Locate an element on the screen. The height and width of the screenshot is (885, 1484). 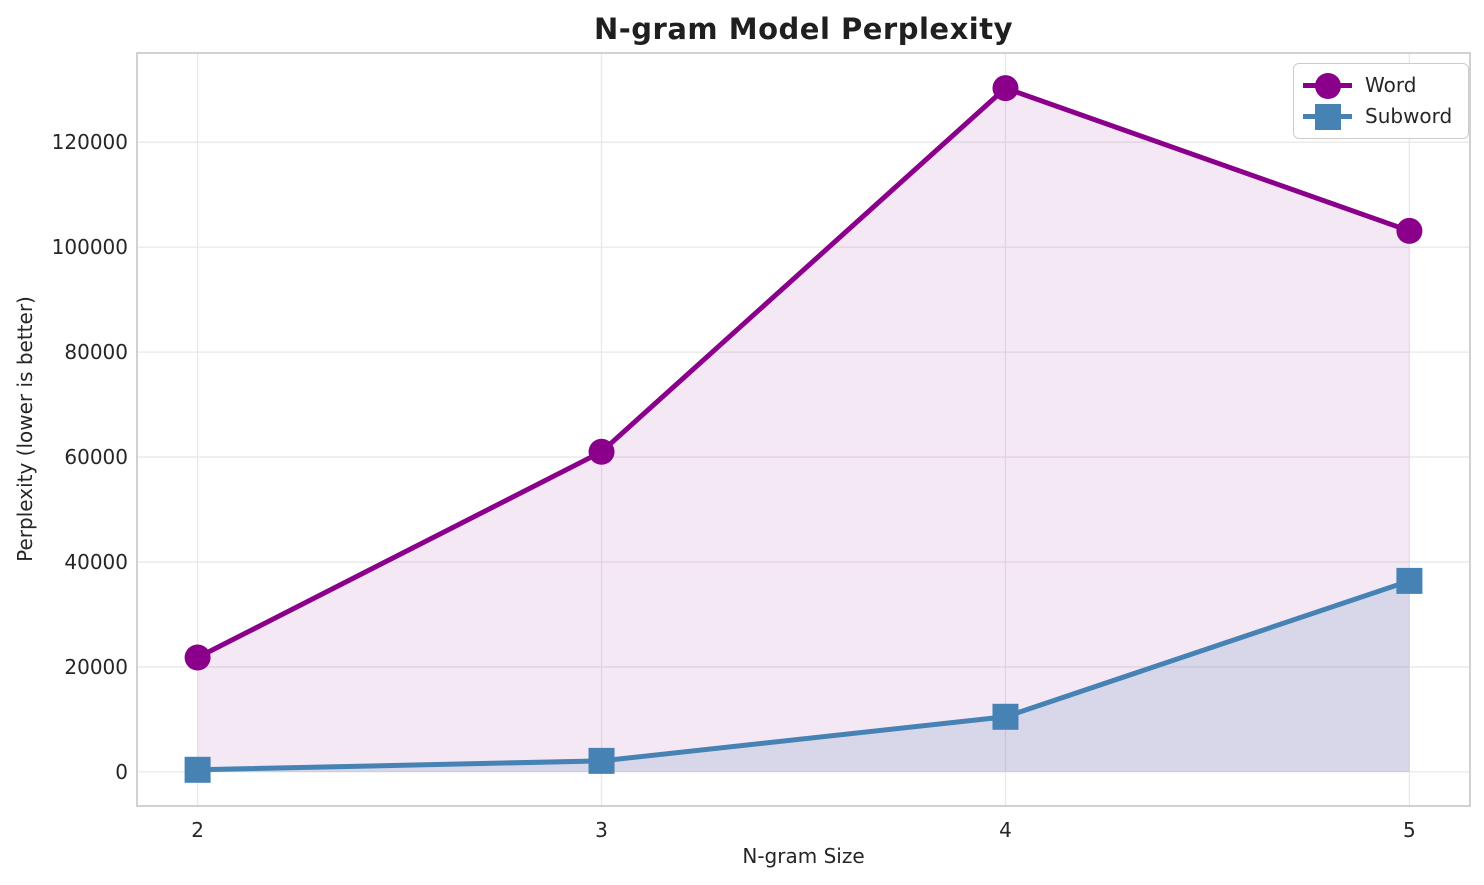
x-tick-label: 2 is located at coordinates (197, 830).